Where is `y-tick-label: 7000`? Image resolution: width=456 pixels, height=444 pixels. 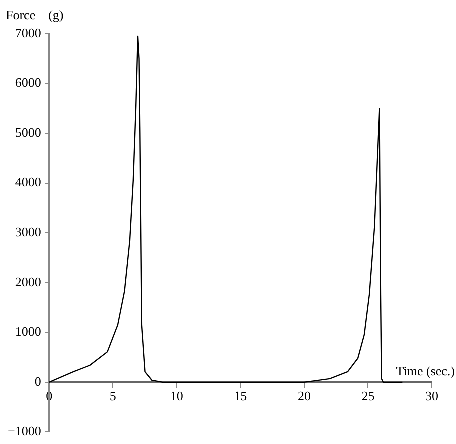
y-tick-label: 7000 is located at coordinates (28, 32).